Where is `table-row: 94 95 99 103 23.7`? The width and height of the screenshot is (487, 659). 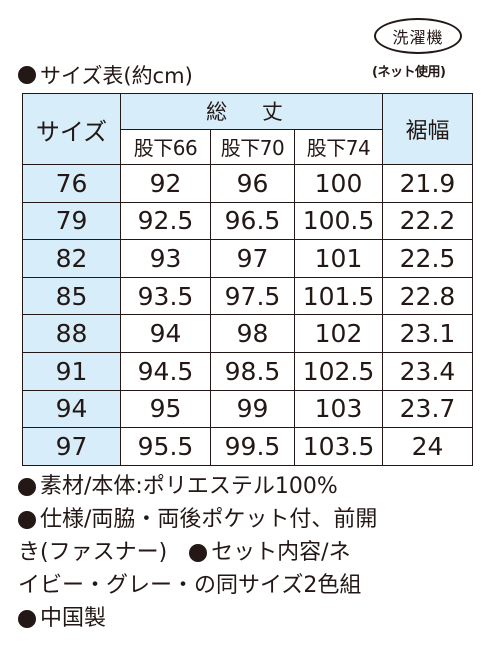
table-row: 94 95 99 103 23.7 is located at coordinates (247, 409).